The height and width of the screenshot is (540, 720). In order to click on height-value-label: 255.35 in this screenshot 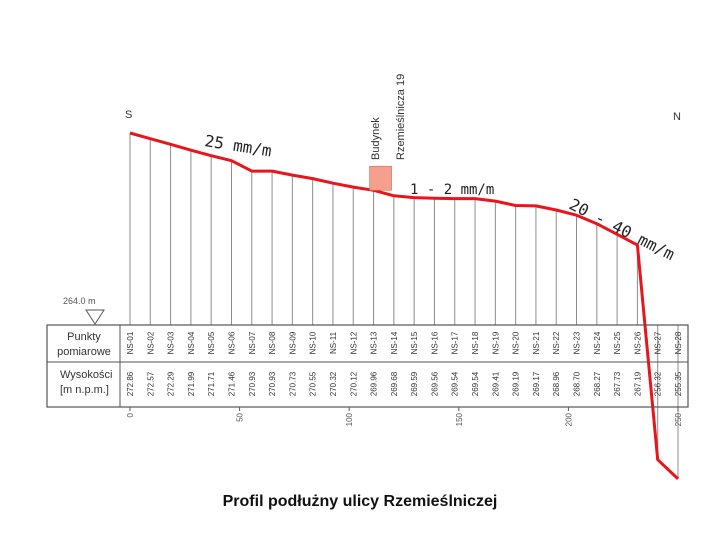, I will do `click(678, 383)`.